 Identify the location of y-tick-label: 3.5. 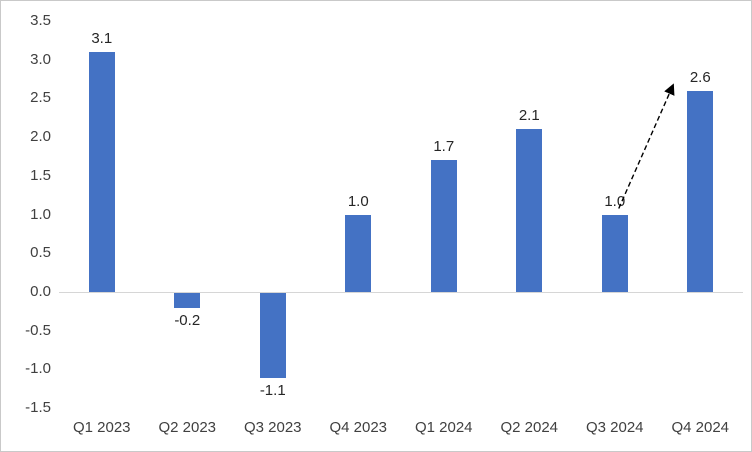
(40, 20).